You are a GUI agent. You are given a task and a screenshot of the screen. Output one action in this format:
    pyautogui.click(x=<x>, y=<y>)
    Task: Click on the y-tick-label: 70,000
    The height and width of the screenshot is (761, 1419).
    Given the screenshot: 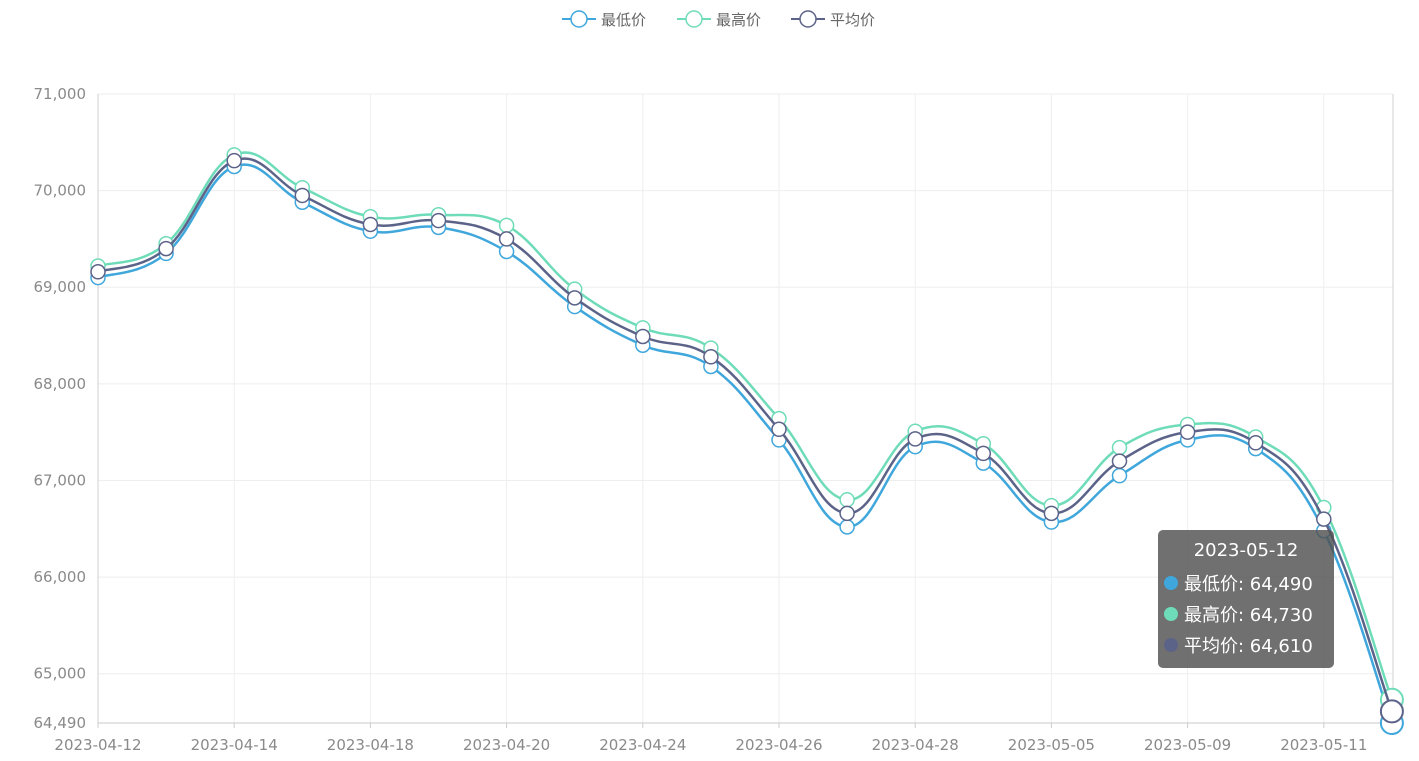 What is the action you would take?
    pyautogui.click(x=60, y=191)
    